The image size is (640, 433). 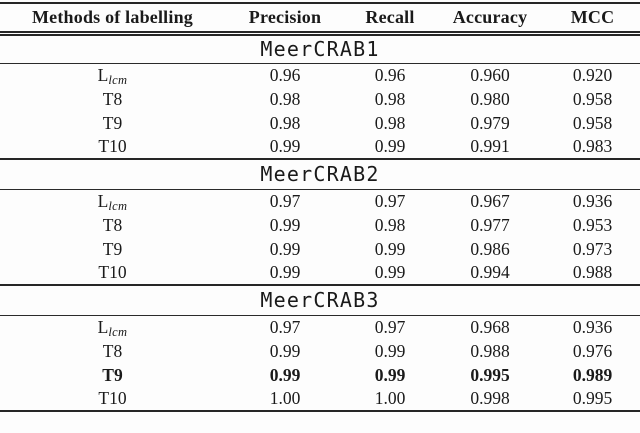 I want to click on cell-accuracy: 0.960, so click(x=490, y=74).